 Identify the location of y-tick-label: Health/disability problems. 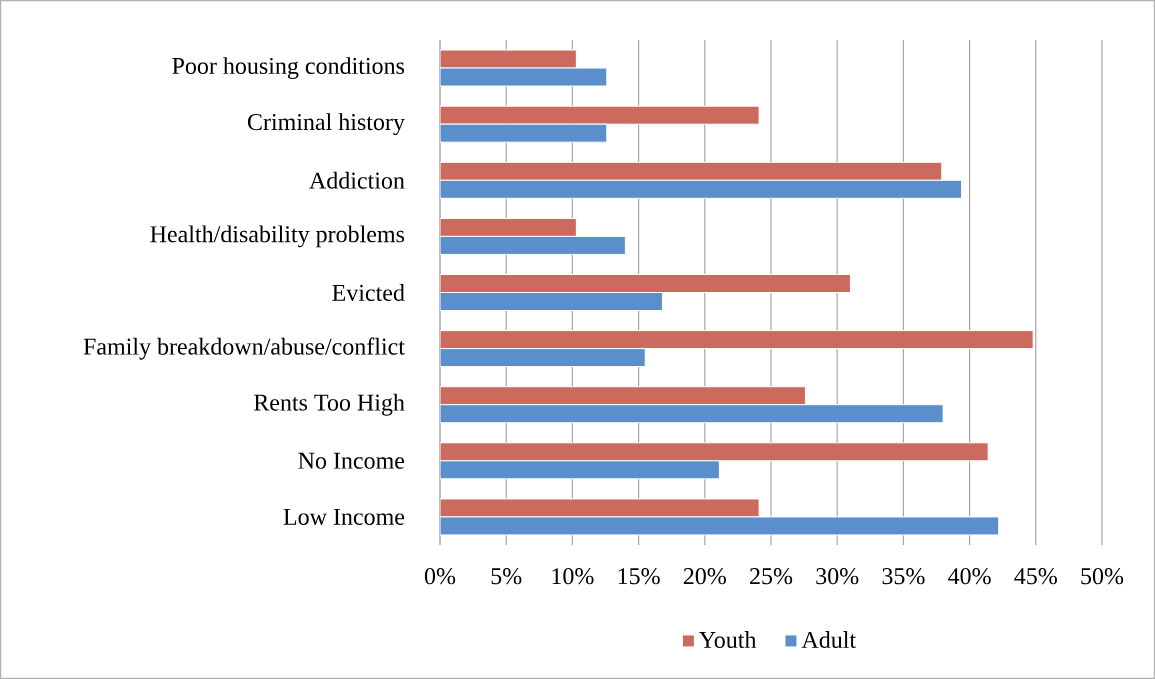
(277, 236).